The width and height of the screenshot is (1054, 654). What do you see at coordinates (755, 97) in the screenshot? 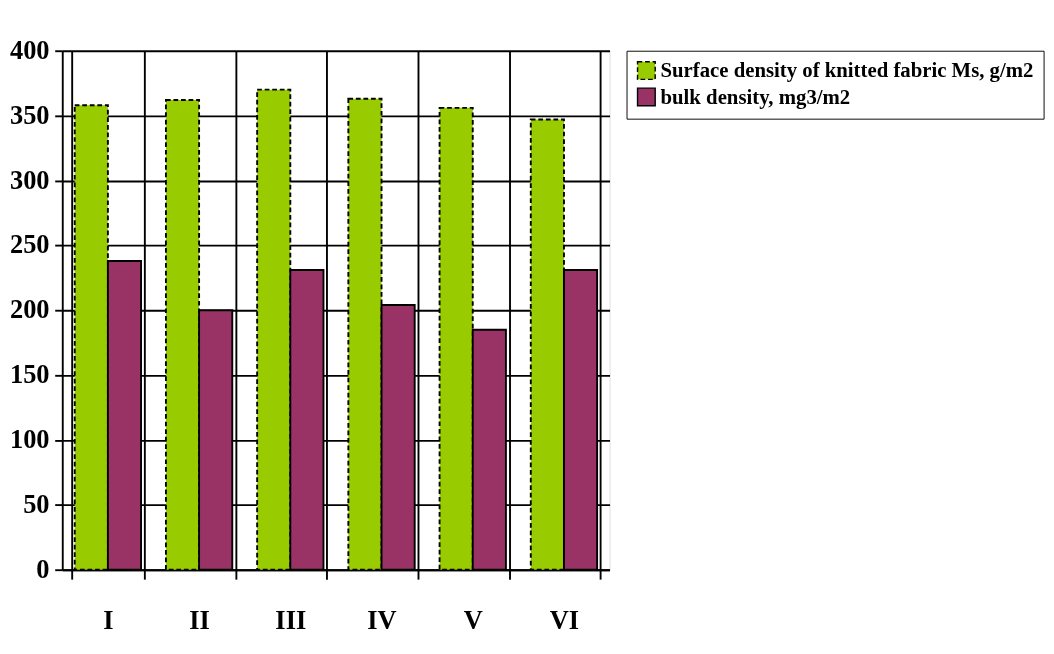
I see `legend-label: bulk density, mg3/m2` at bounding box center [755, 97].